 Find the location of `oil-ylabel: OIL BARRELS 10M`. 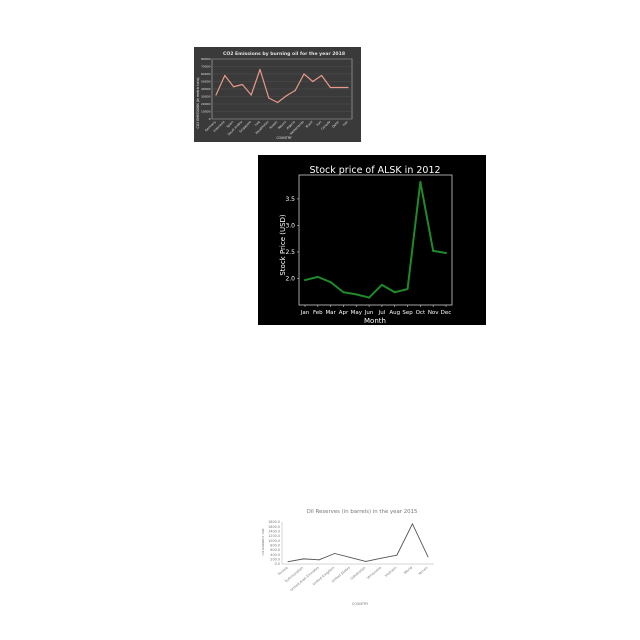

oil-ylabel: OIL BARRELS 10M is located at coordinates (263, 541).